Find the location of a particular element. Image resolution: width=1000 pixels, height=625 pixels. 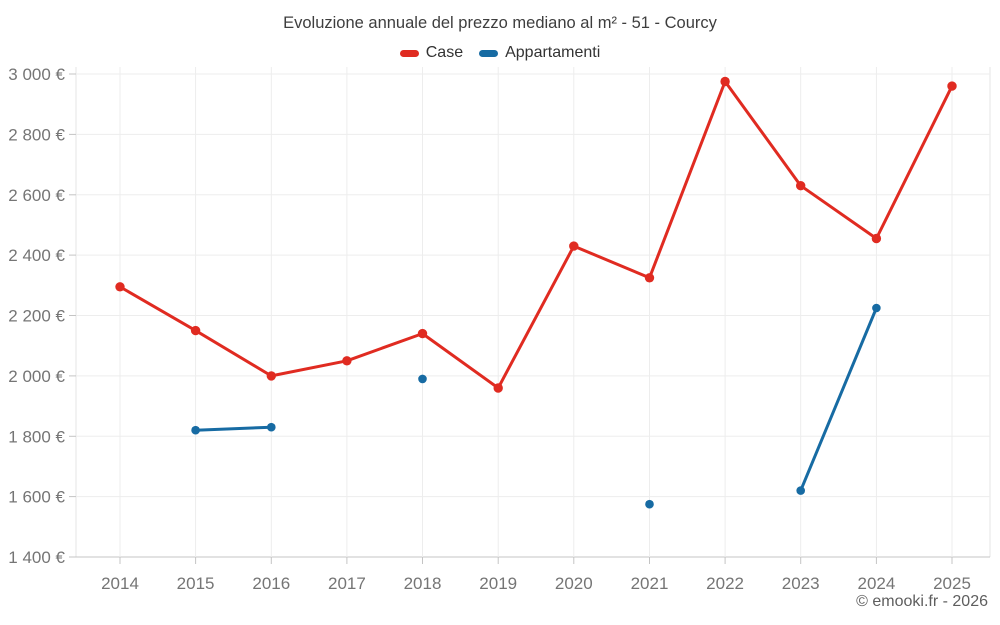

x-tick-label: 2022 is located at coordinates (725, 583).